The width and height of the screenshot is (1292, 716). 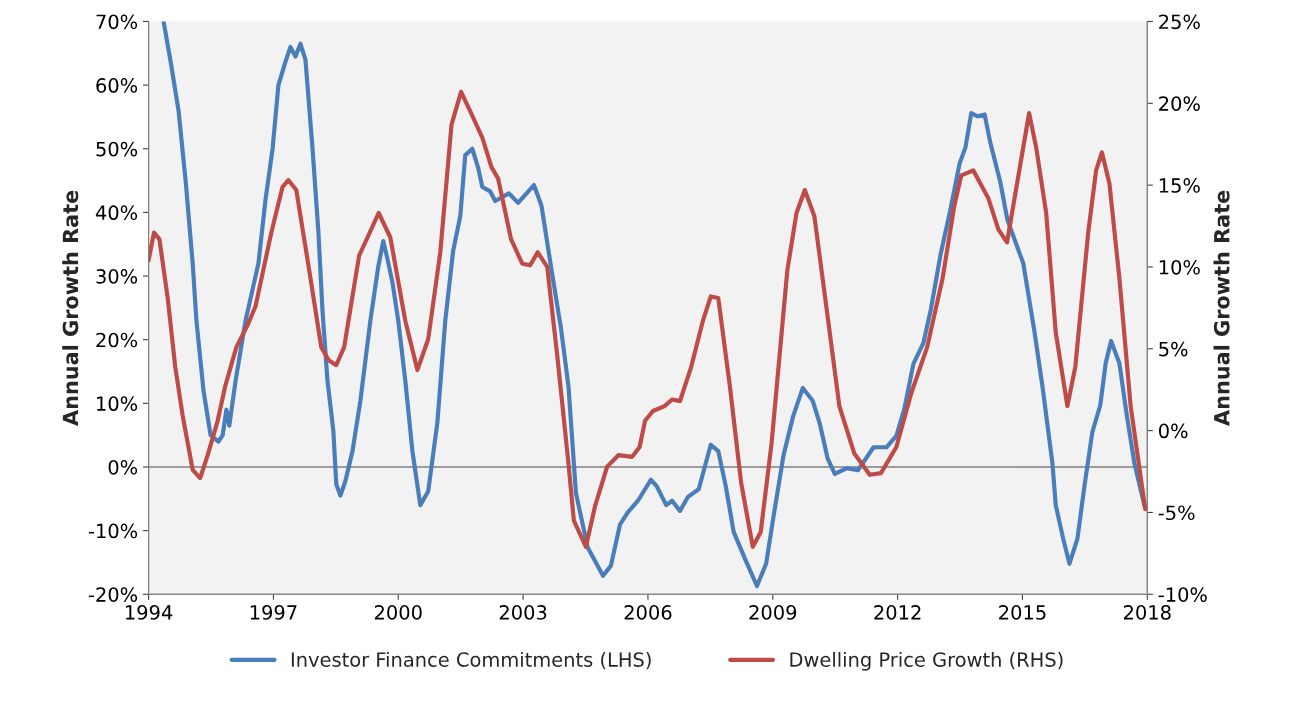 What do you see at coordinates (149, 612) in the screenshot?
I see `x-tick-label: 1994` at bounding box center [149, 612].